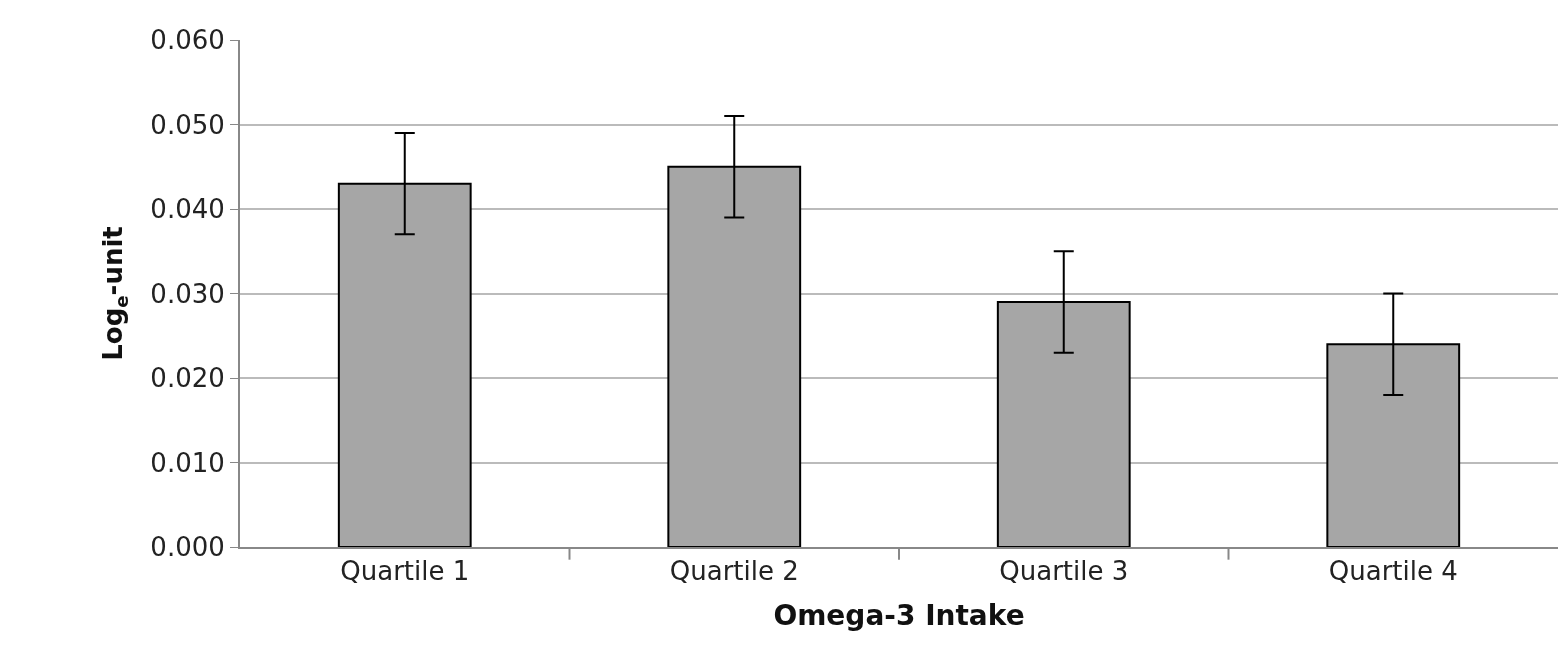 Image resolution: width=1558 pixels, height=667 pixels. What do you see at coordinates (187, 462) in the screenshot?
I see `y-tick-label: 0.010` at bounding box center [187, 462].